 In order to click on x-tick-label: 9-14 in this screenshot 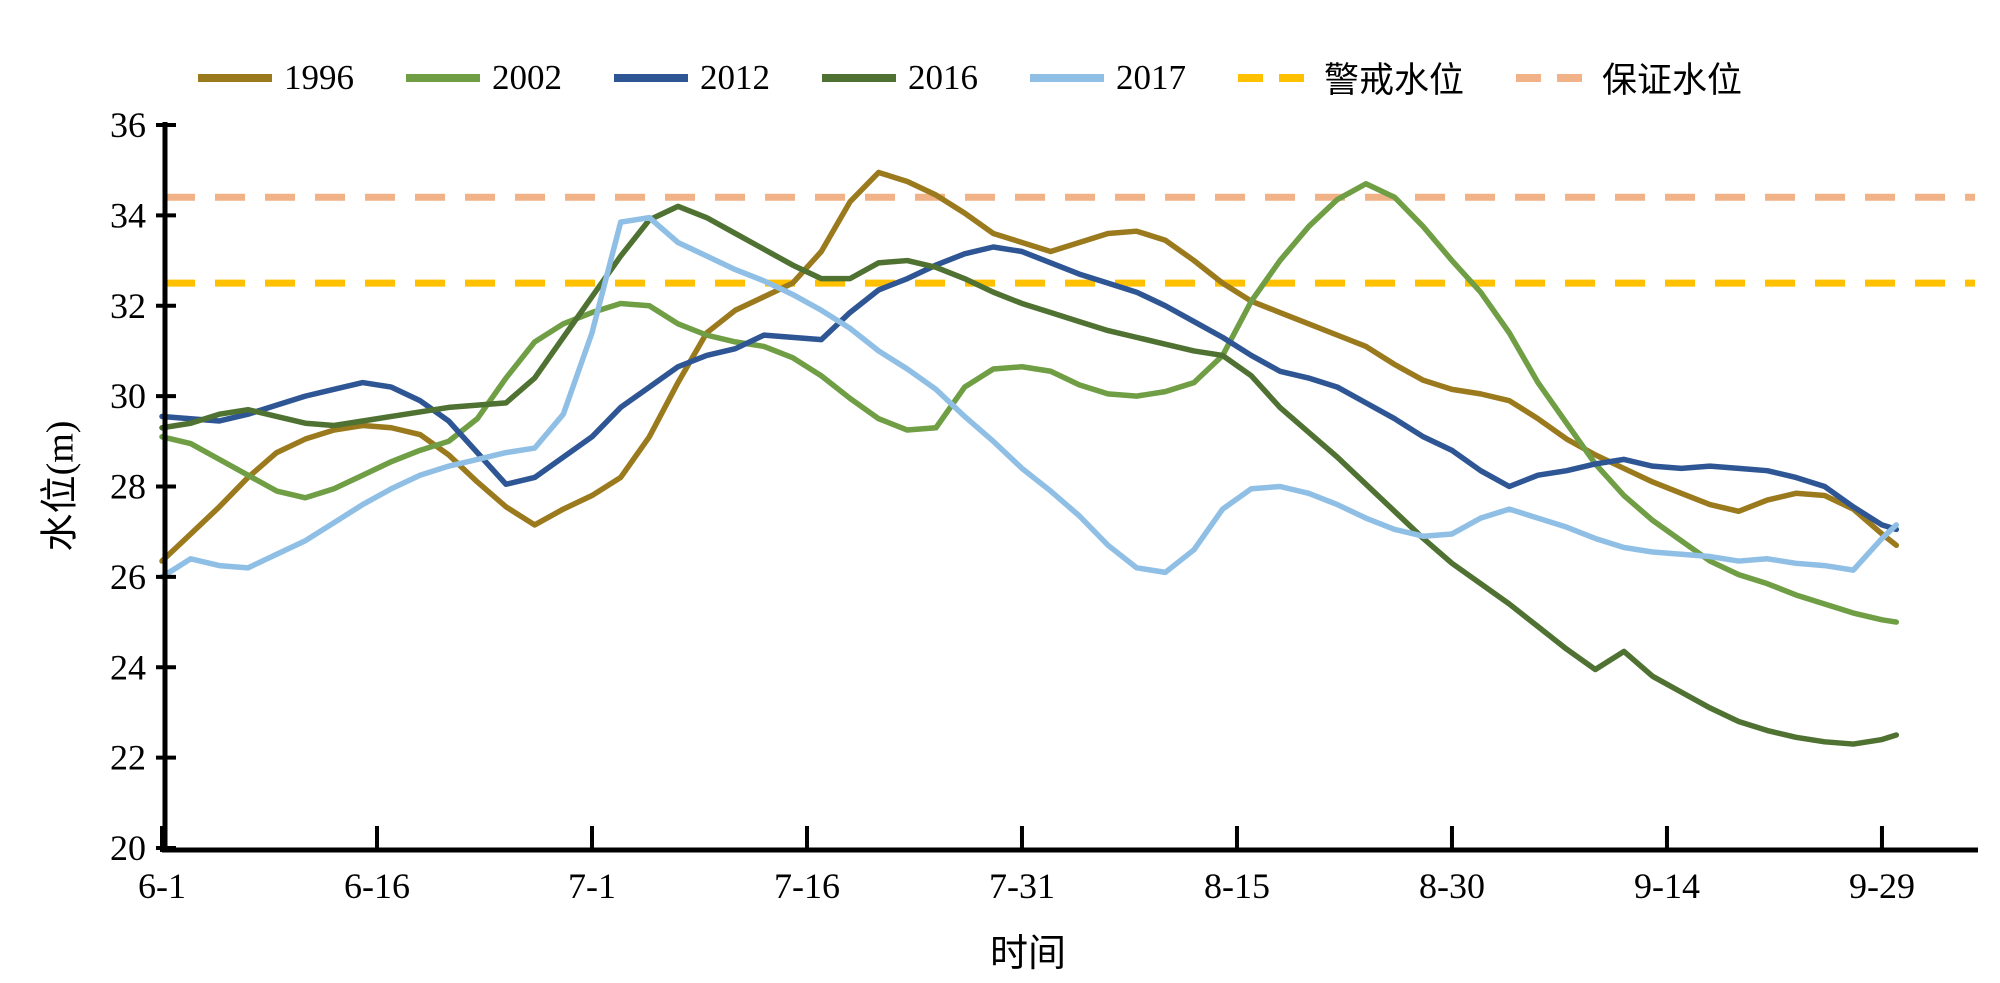, I will do `click(1667, 886)`.